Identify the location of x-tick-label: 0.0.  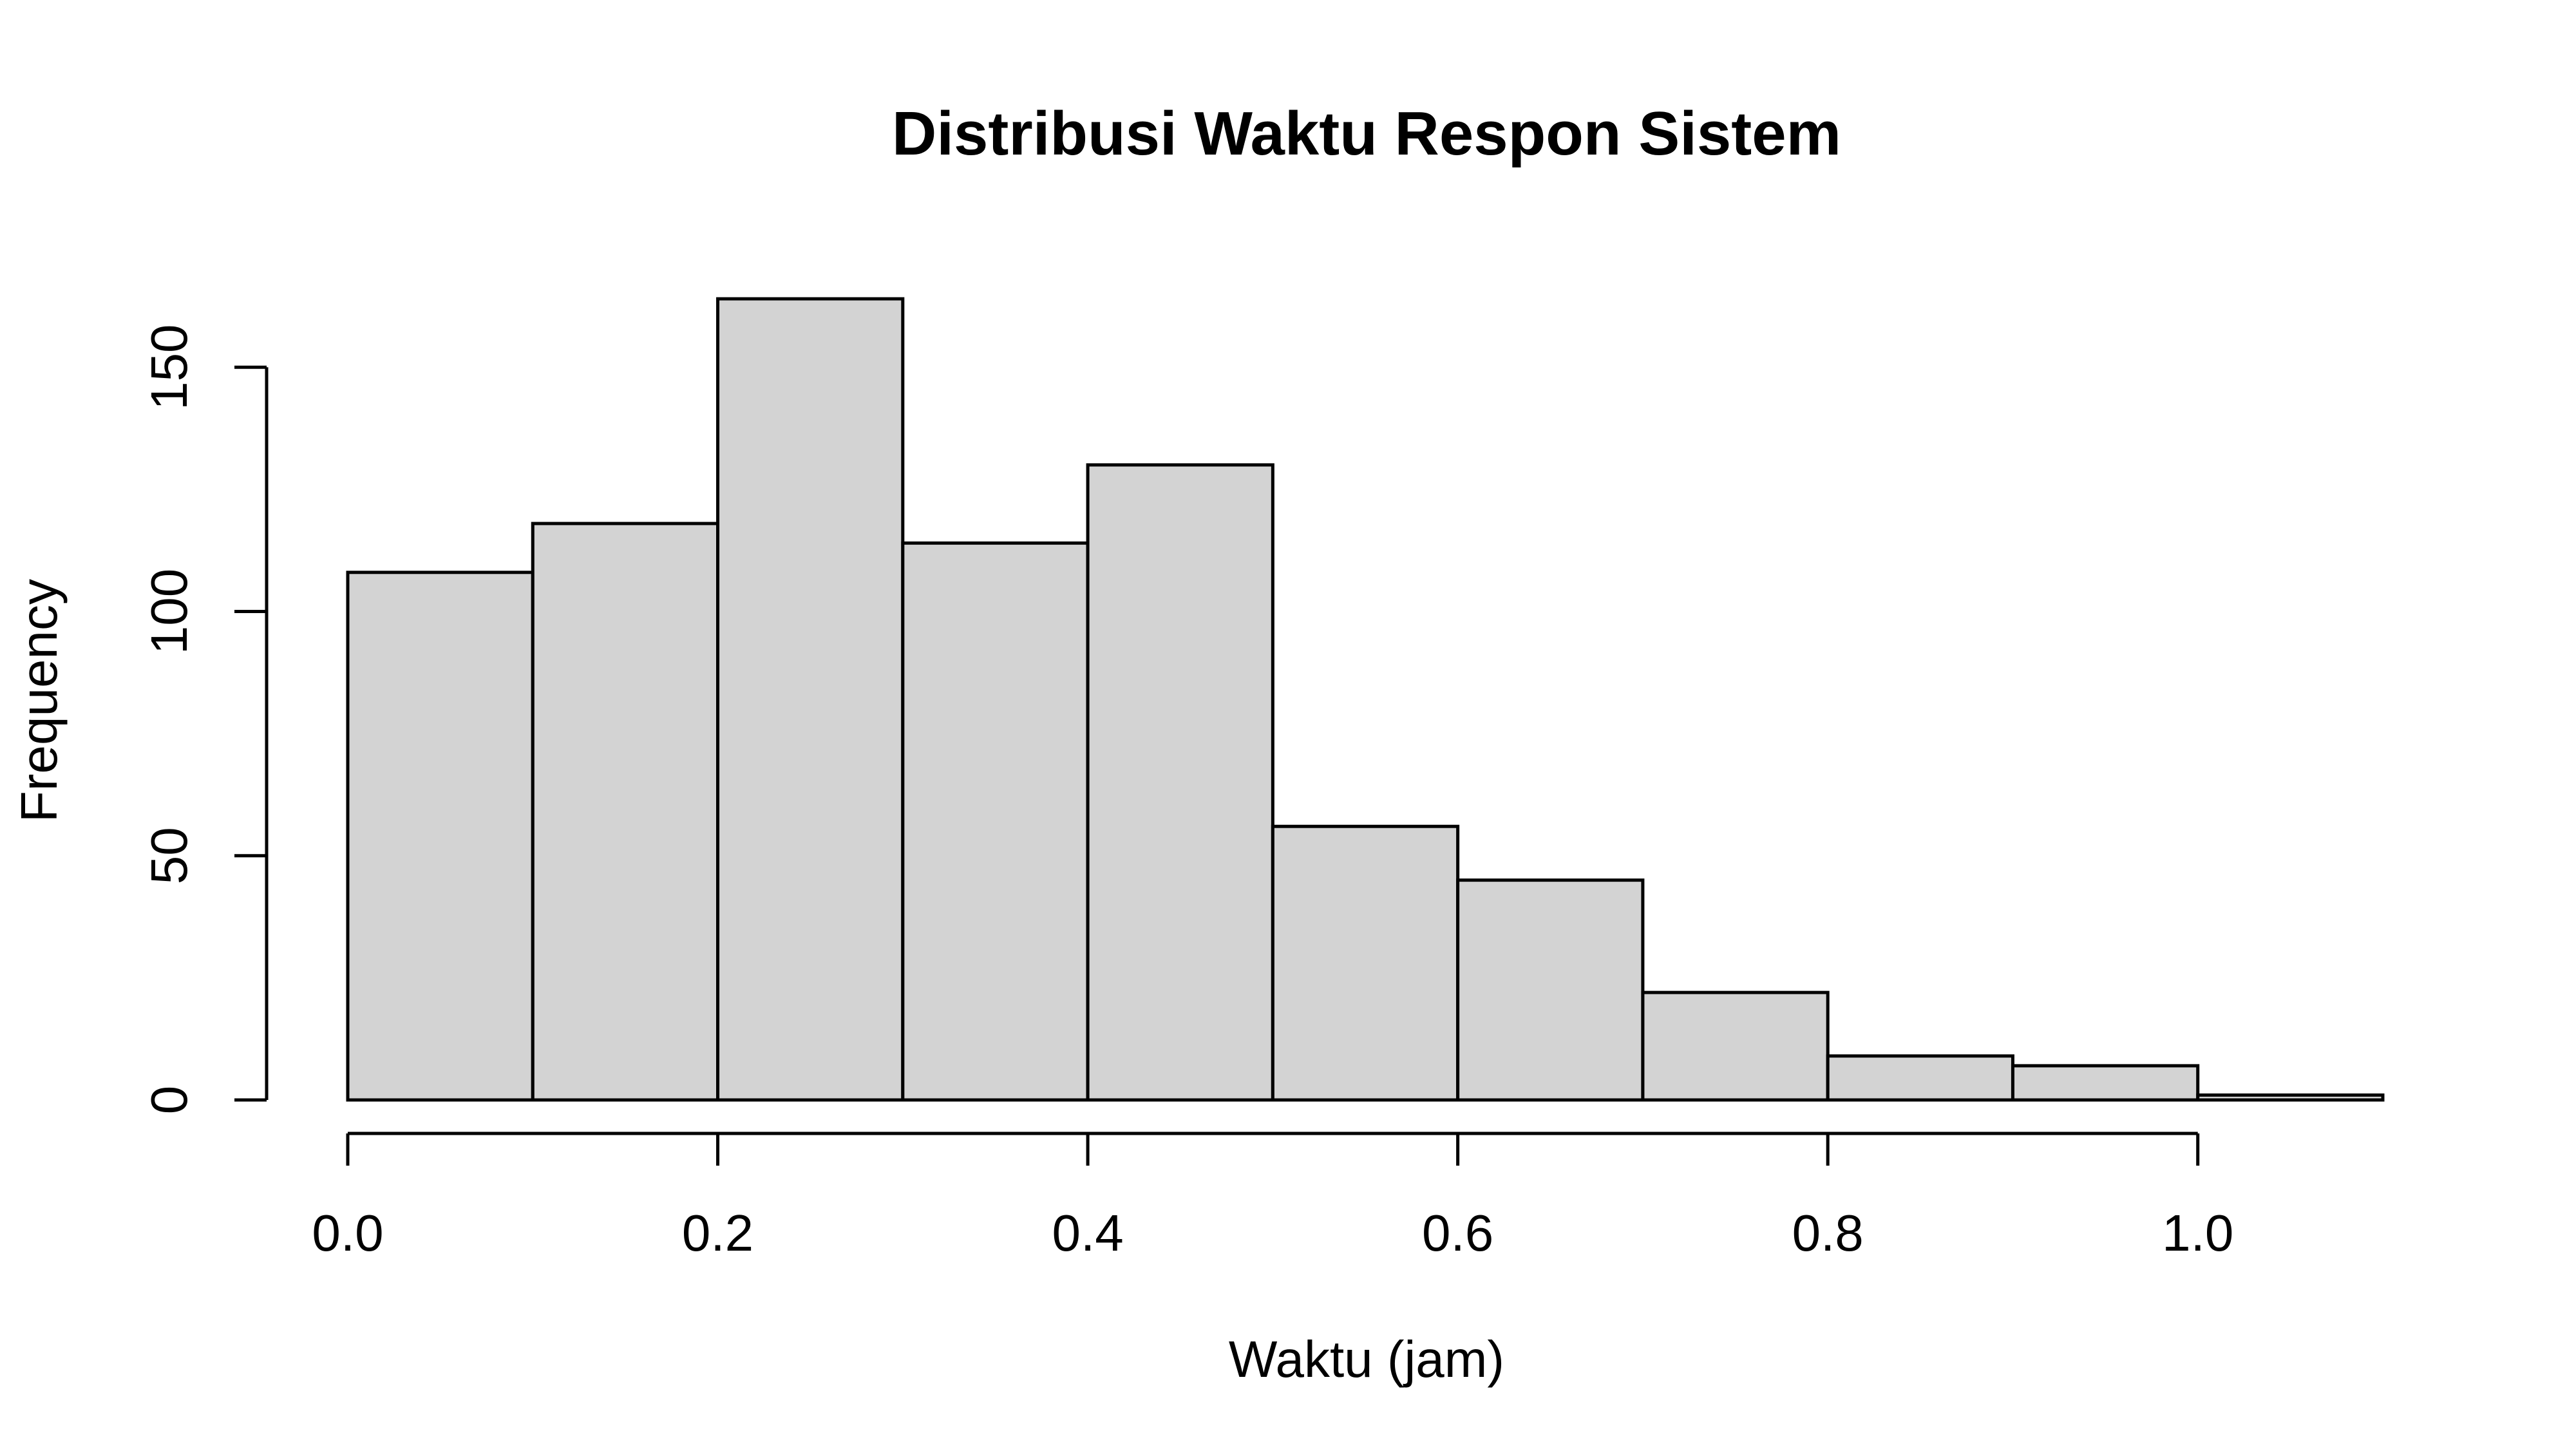
(348, 1233).